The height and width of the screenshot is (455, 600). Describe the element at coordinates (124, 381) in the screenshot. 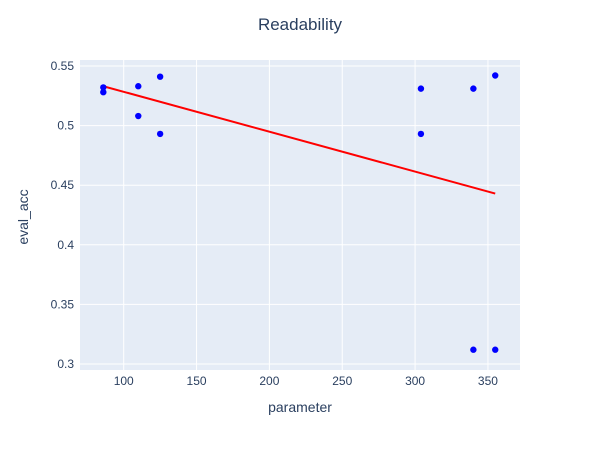

I see `x-tick-label: 100` at that location.